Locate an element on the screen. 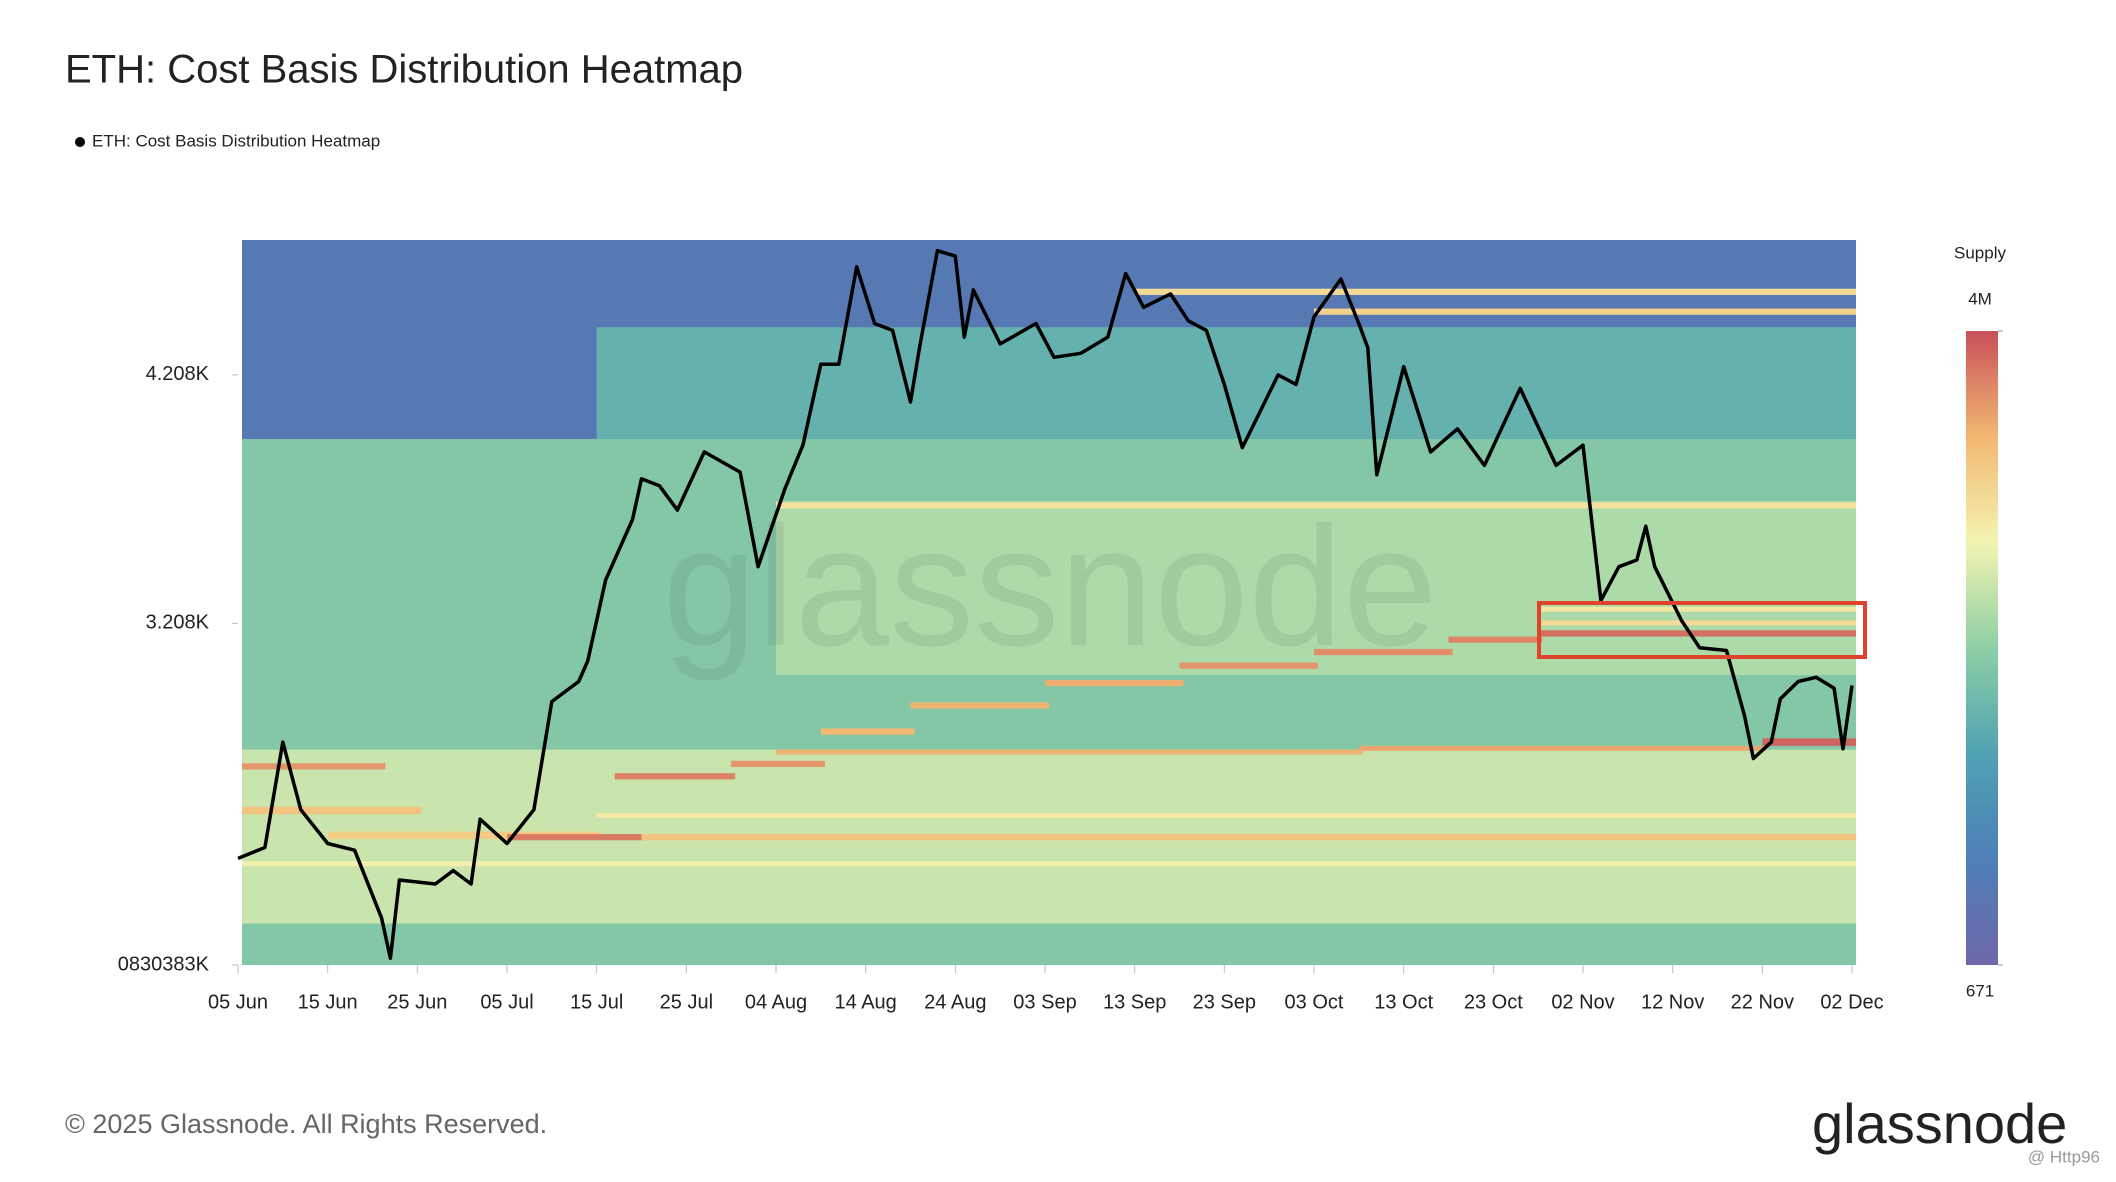 This screenshot has height=1182, width=2116. y-tick-label: 0830383K is located at coordinates (164, 964).